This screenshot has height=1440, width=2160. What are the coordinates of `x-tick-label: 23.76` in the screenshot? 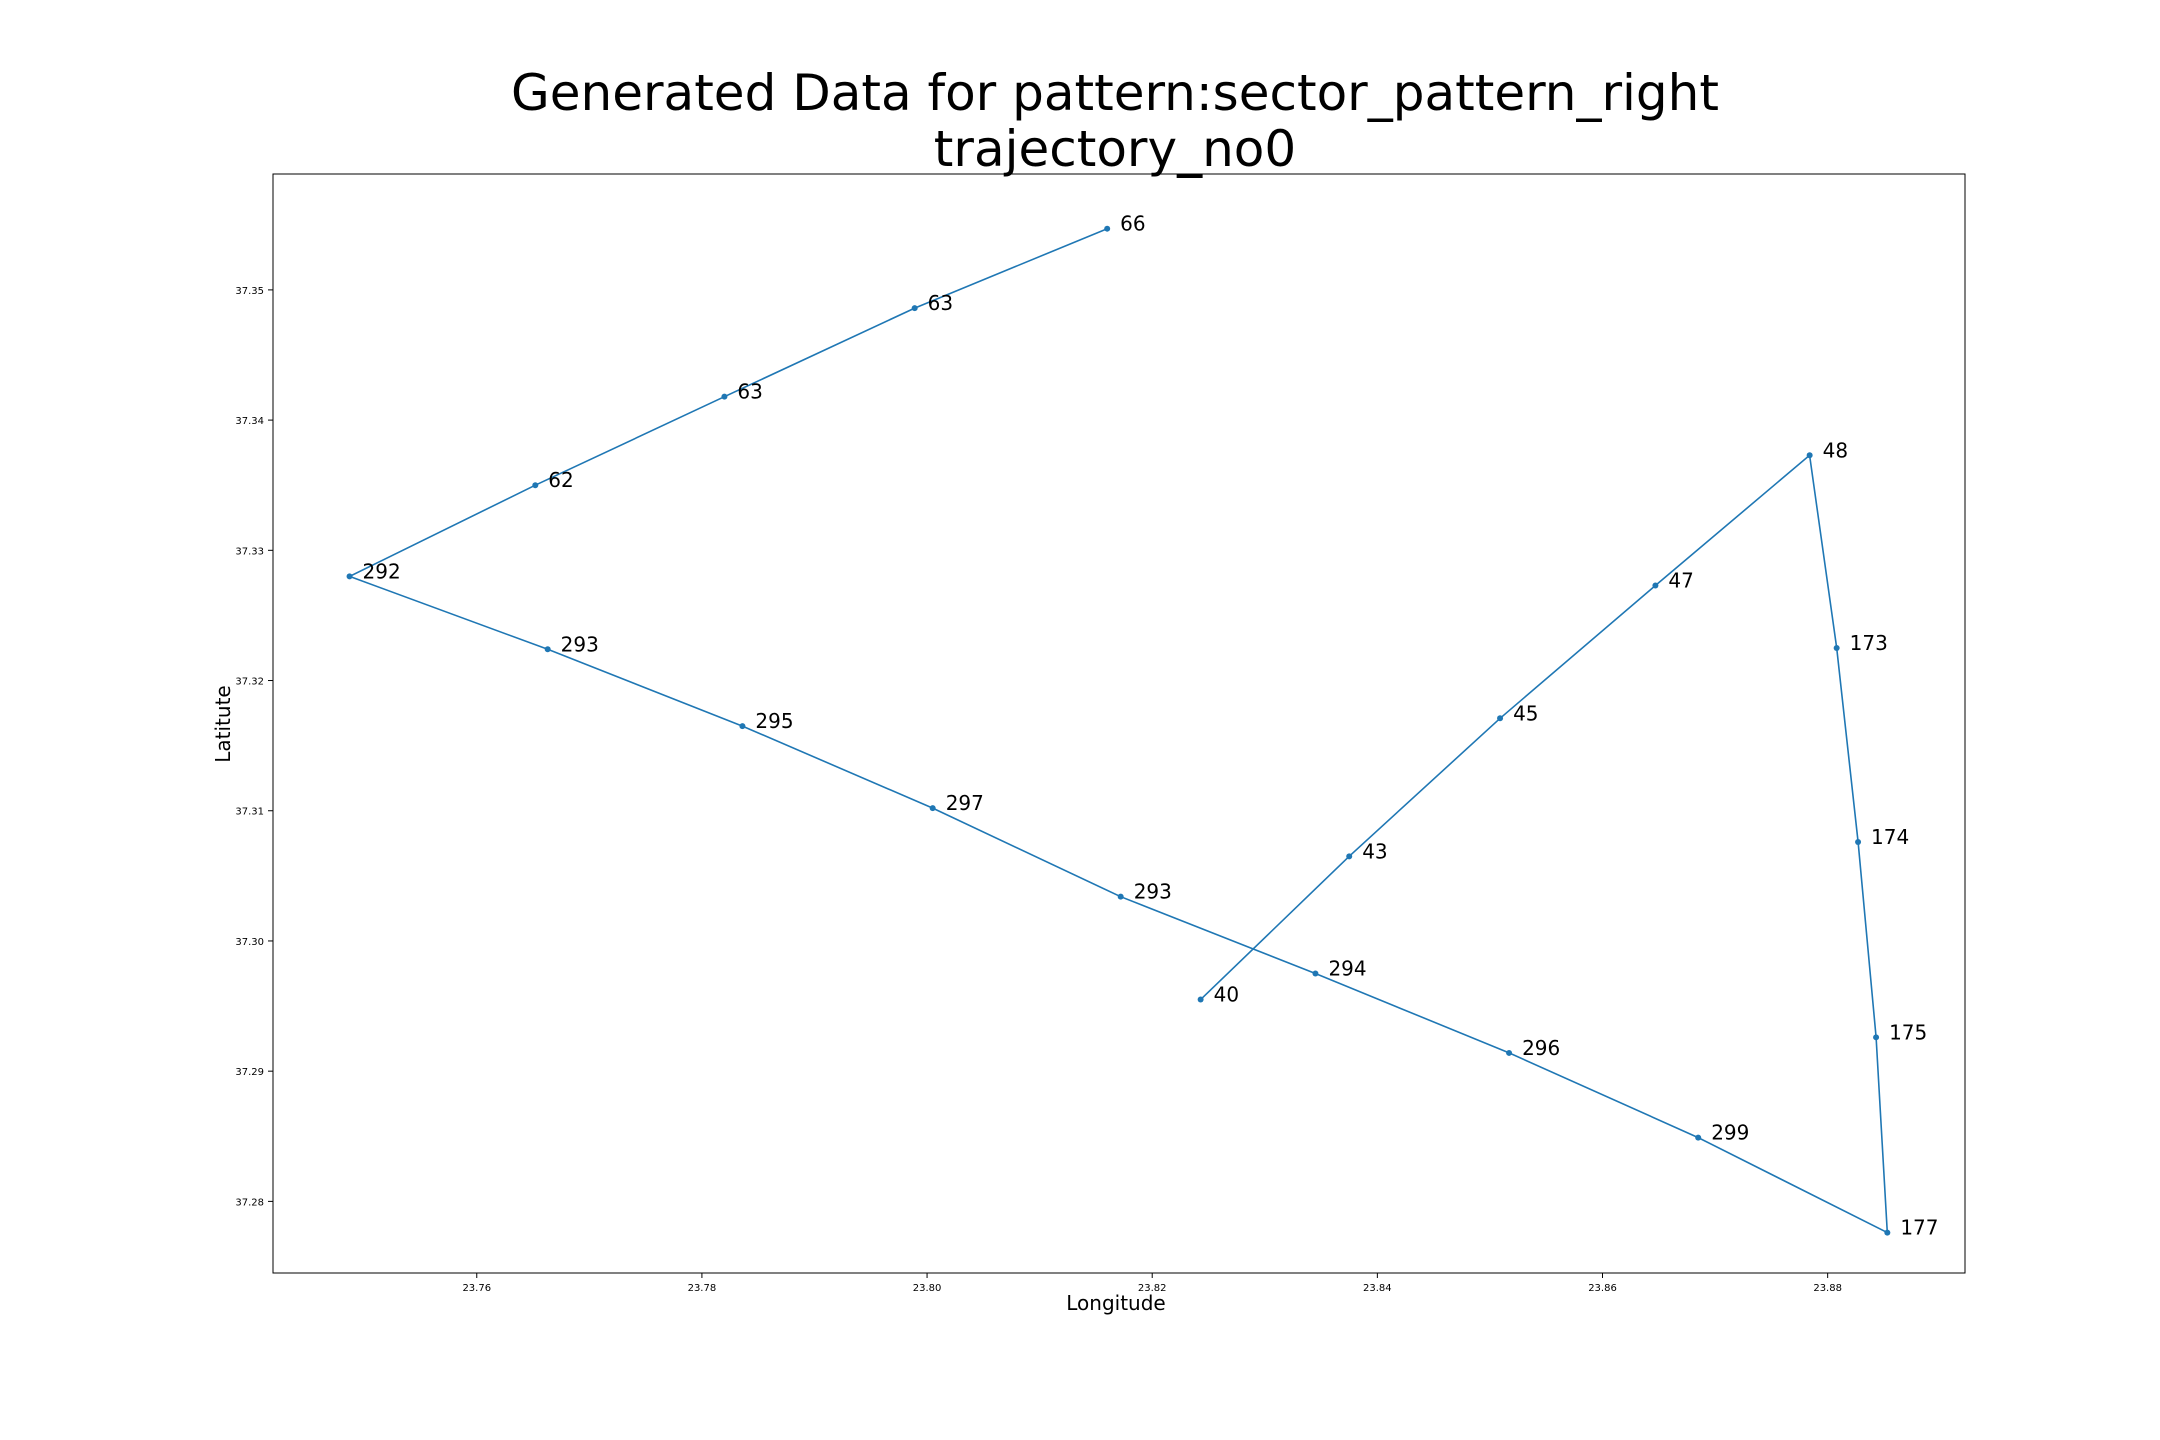 It's located at (476, 1288).